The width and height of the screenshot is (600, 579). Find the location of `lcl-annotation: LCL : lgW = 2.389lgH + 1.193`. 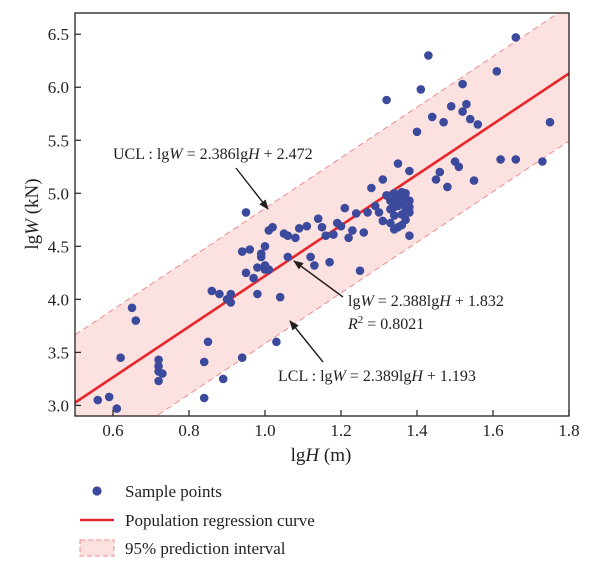

lcl-annotation: LCL : lgW = 2.389lgH + 1.193 is located at coordinates (377, 352).